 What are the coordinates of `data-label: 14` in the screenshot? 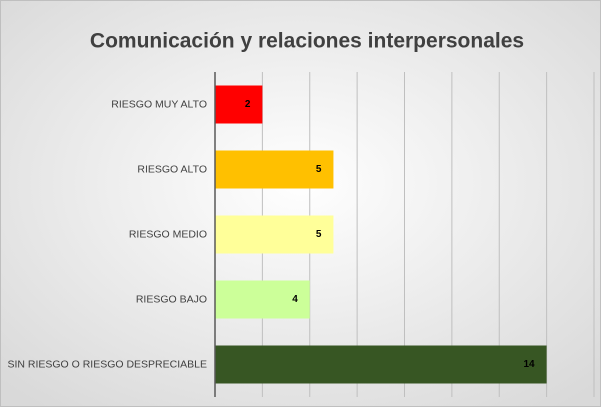 It's located at (530, 364).